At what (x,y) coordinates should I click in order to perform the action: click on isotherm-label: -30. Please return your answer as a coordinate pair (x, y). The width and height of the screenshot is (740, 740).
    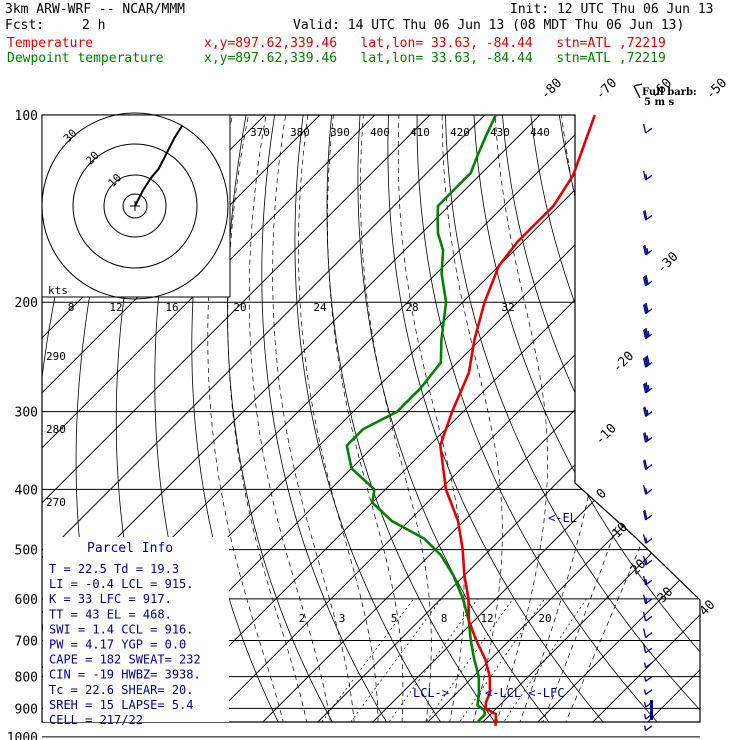
    Looking at the image, I should click on (667, 262).